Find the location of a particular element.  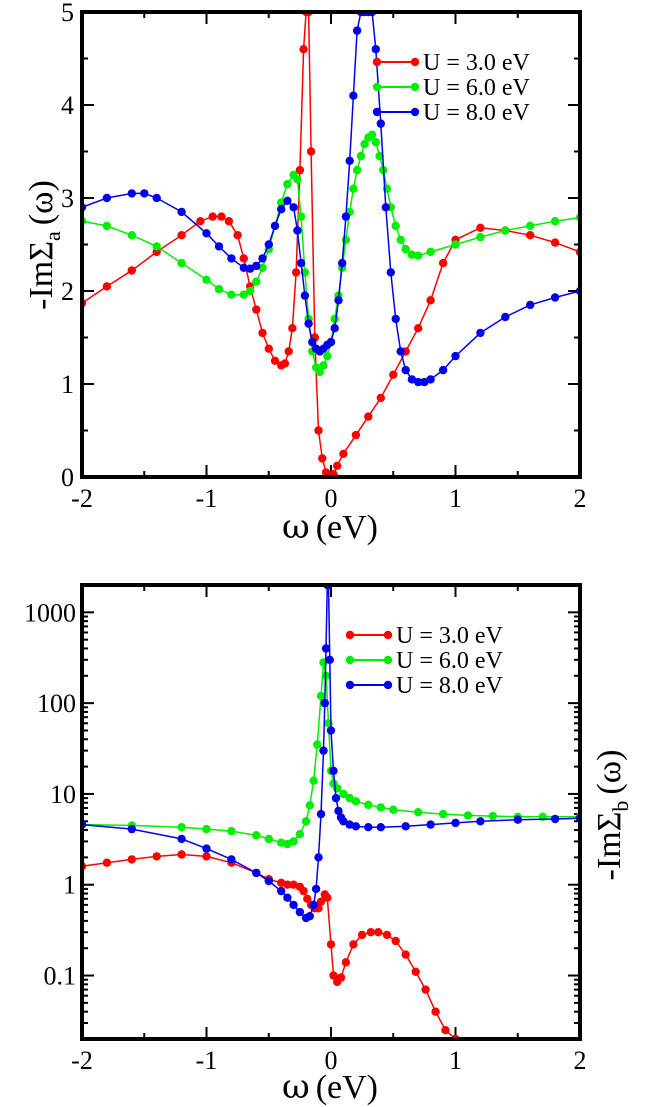

panel-a-x-label-omega: ω is located at coordinates (296, 527).